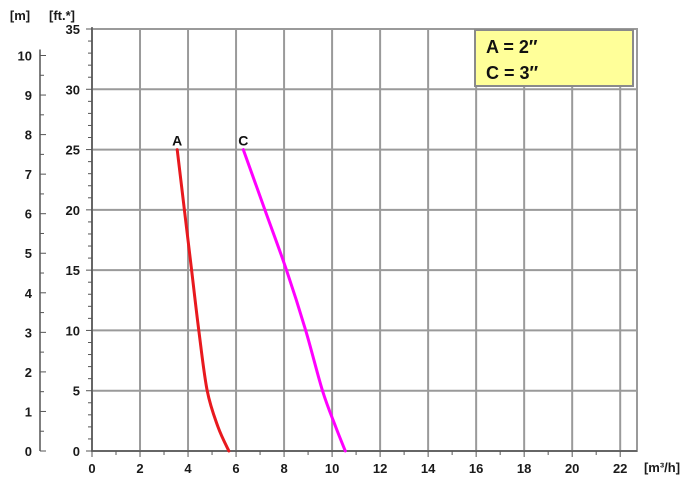  Describe the element at coordinates (177, 141) in the screenshot. I see `series-label-a: A` at that location.